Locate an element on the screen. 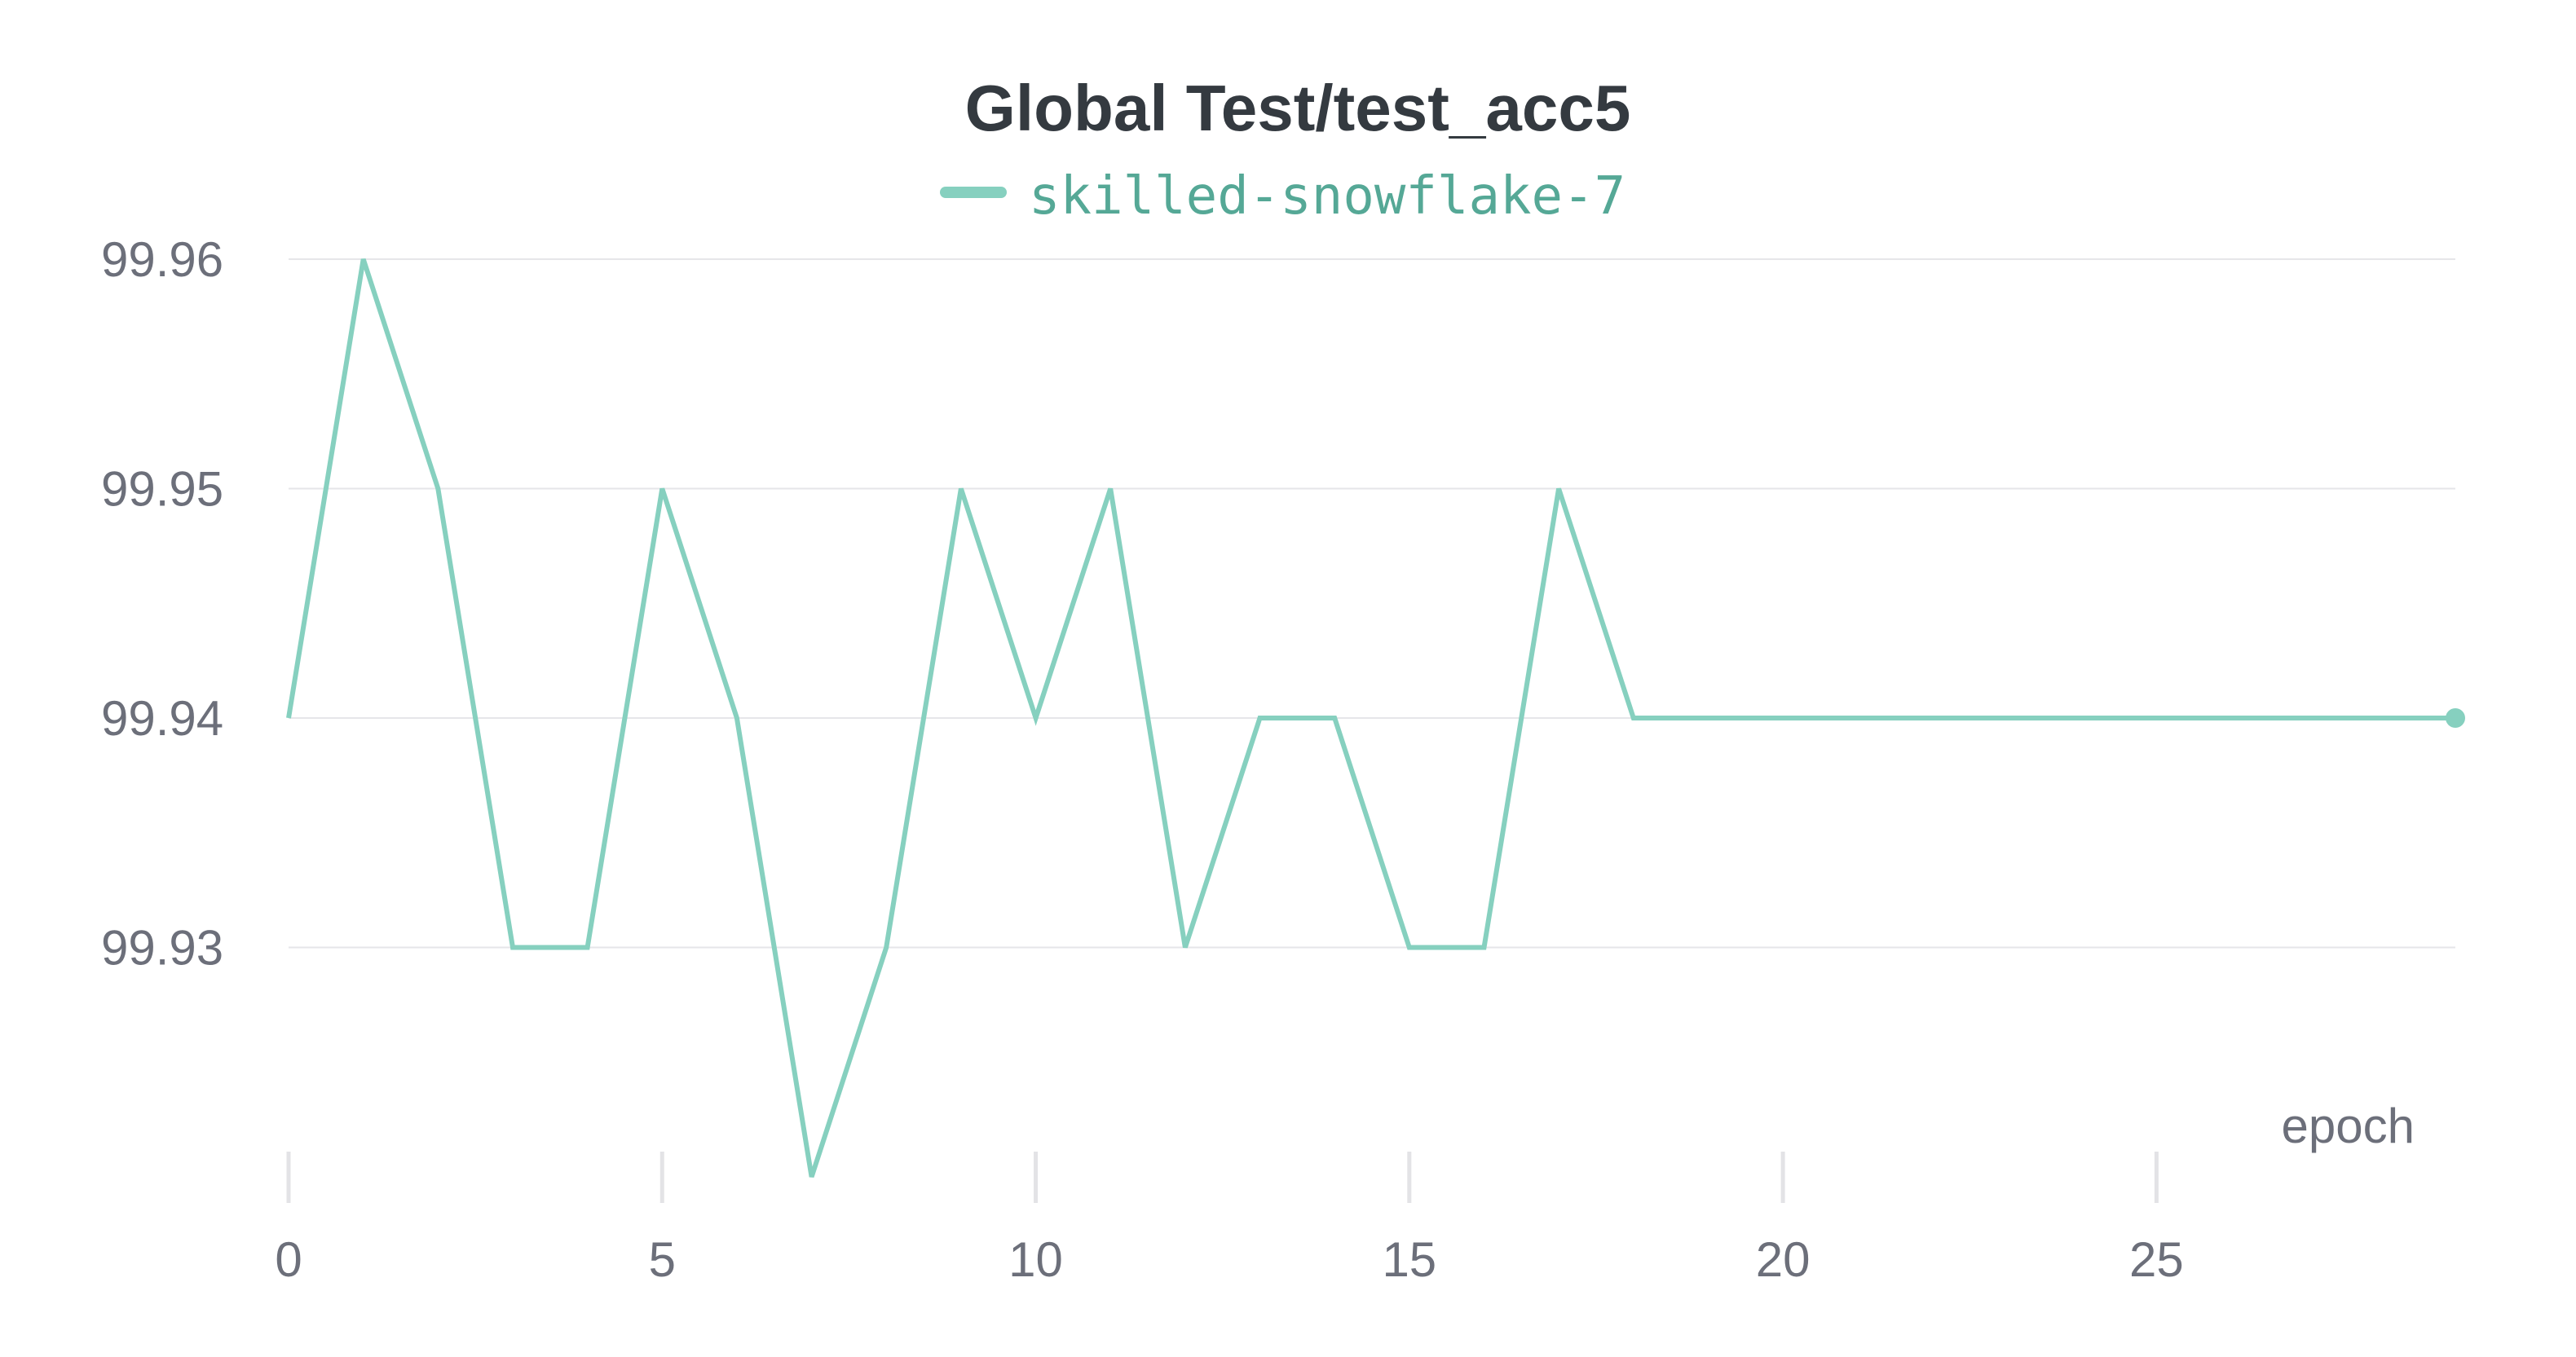 This screenshot has height=1357, width=2576. x-tick-label-3: 15 is located at coordinates (1409, 1259).